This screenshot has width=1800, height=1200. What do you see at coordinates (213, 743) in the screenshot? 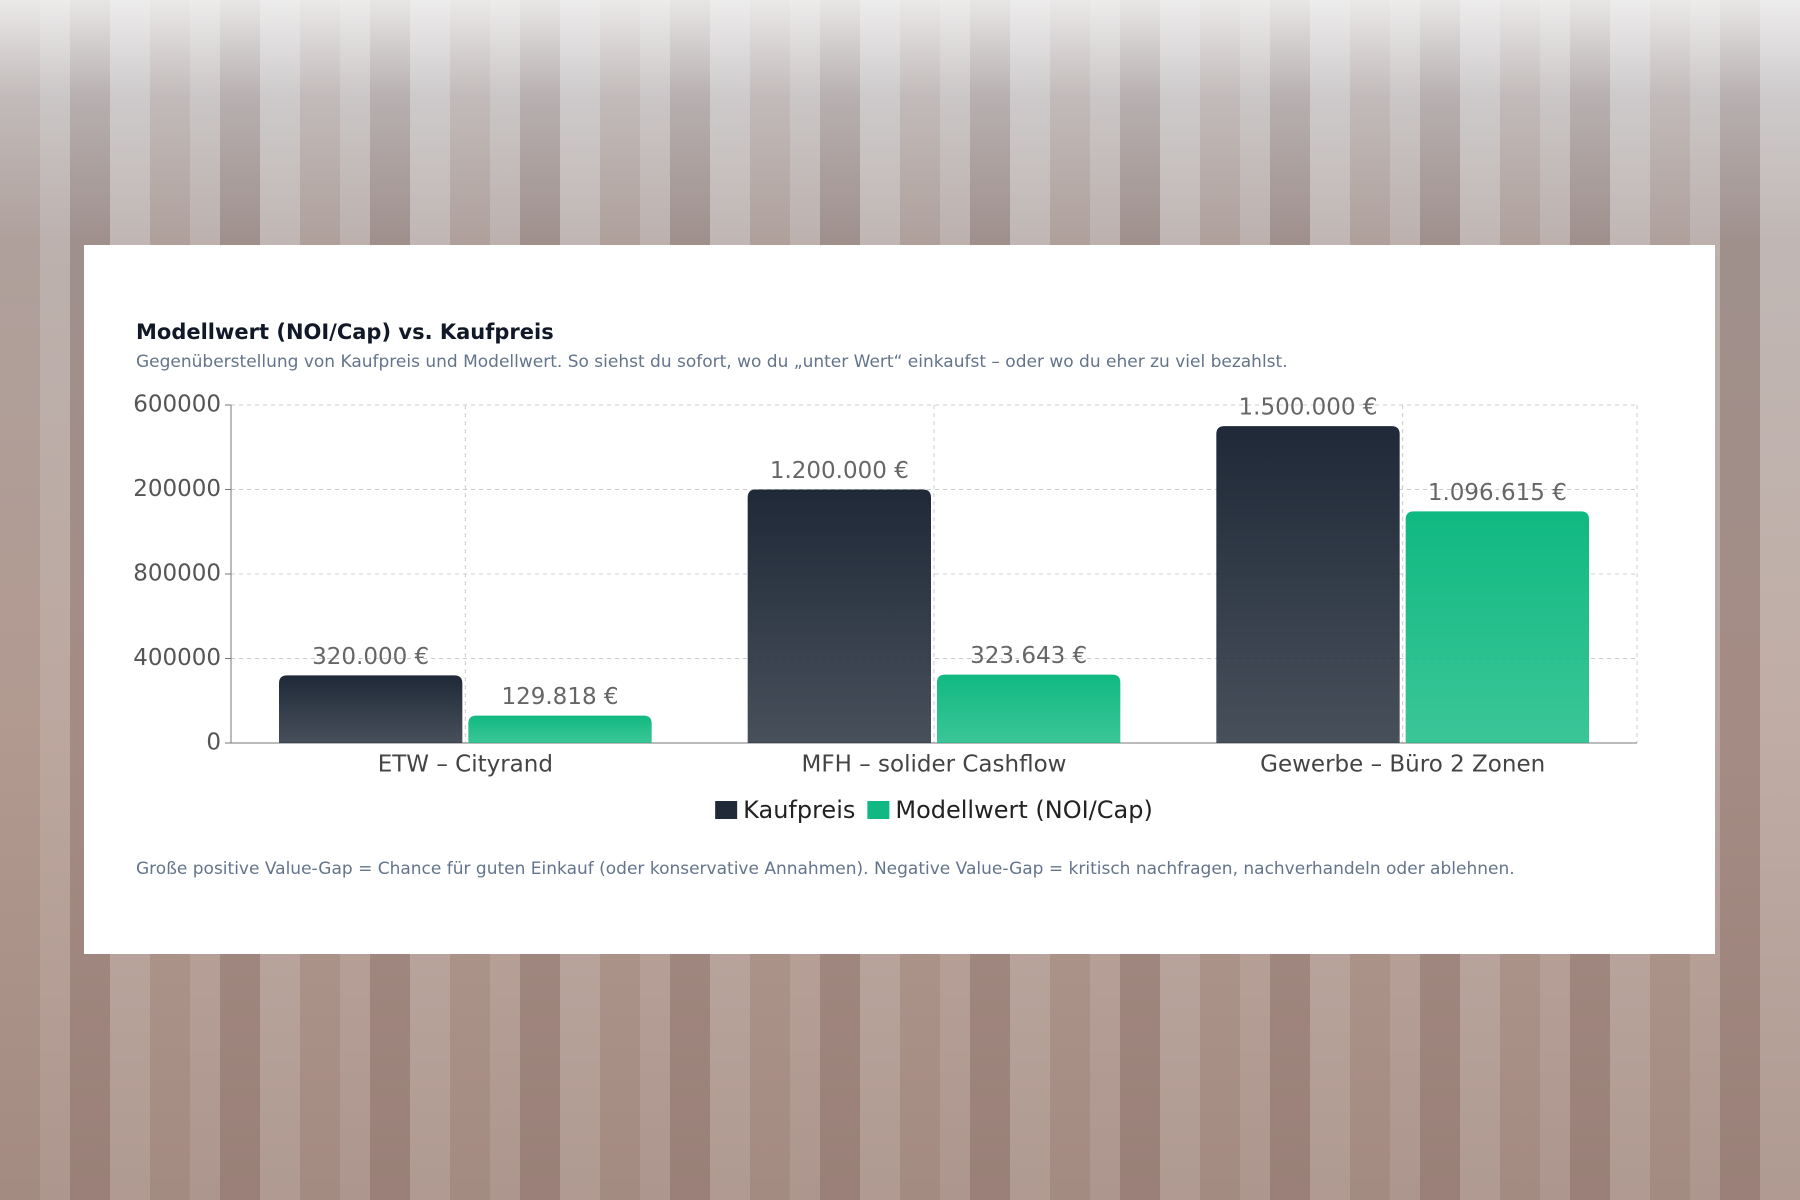
I see `y-tick-label: 0` at bounding box center [213, 743].